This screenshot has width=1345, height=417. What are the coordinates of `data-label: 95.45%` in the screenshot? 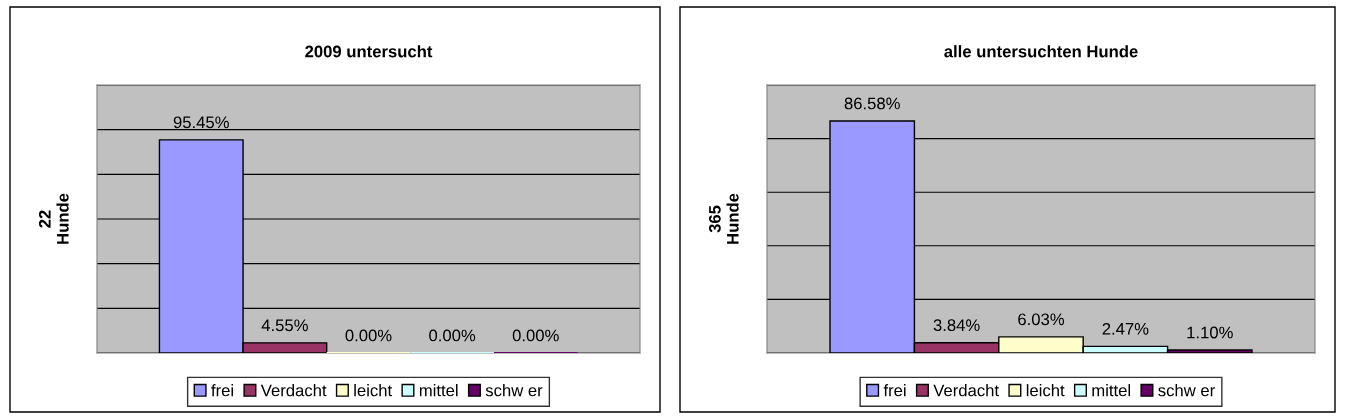 It's located at (201, 122).